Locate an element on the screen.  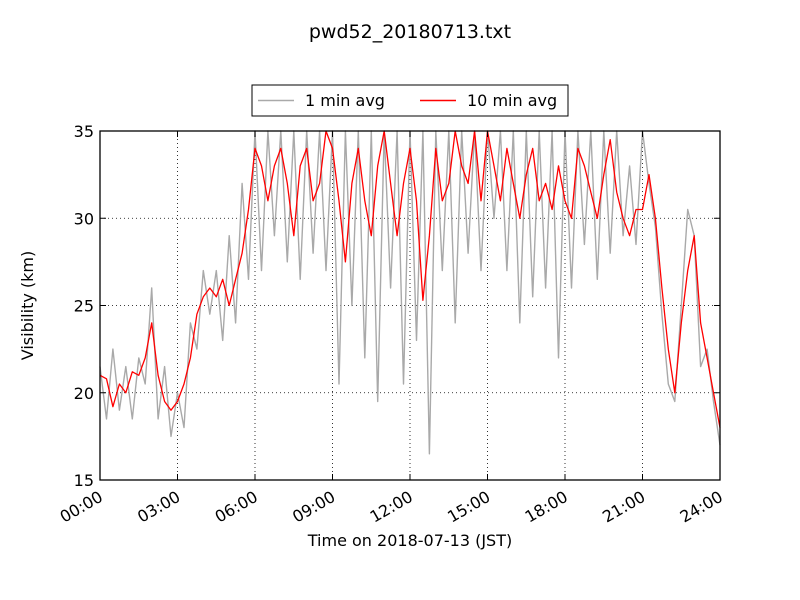
chart-title: pwd52_20180713.txt is located at coordinates (410, 32).